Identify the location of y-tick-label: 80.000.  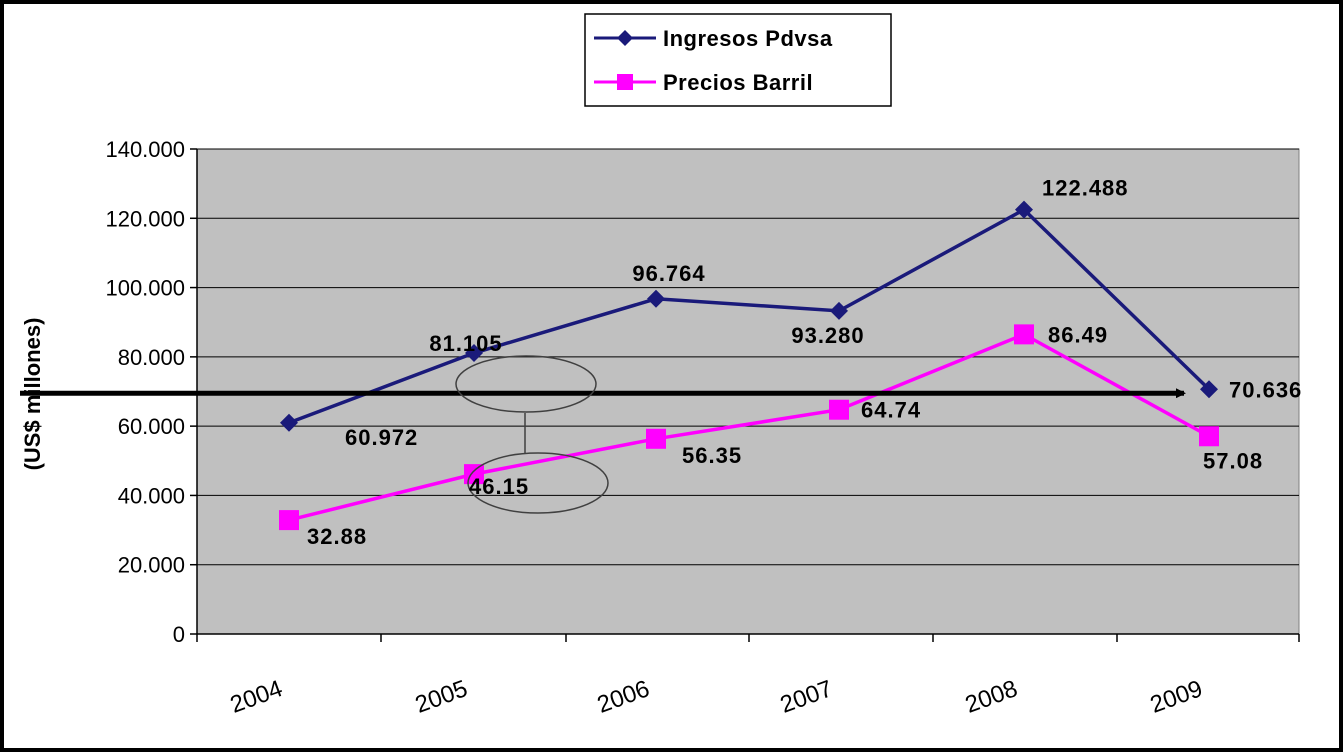
(151, 357).